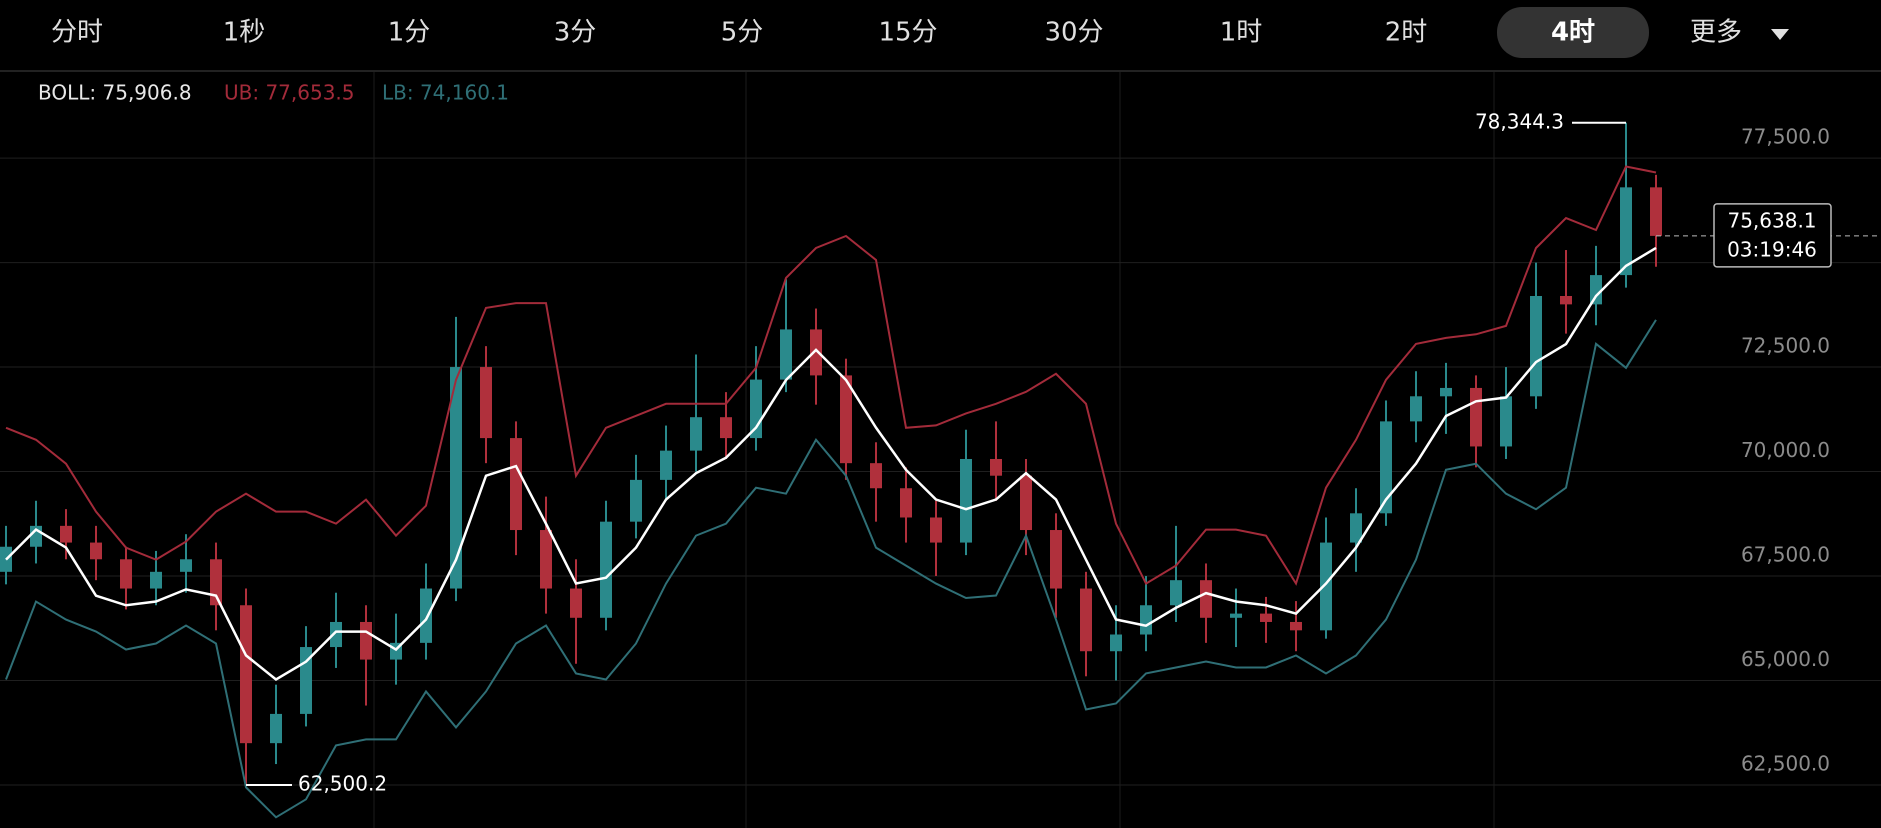 The width and height of the screenshot is (1881, 828). I want to click on current-price-box, so click(1772, 235).